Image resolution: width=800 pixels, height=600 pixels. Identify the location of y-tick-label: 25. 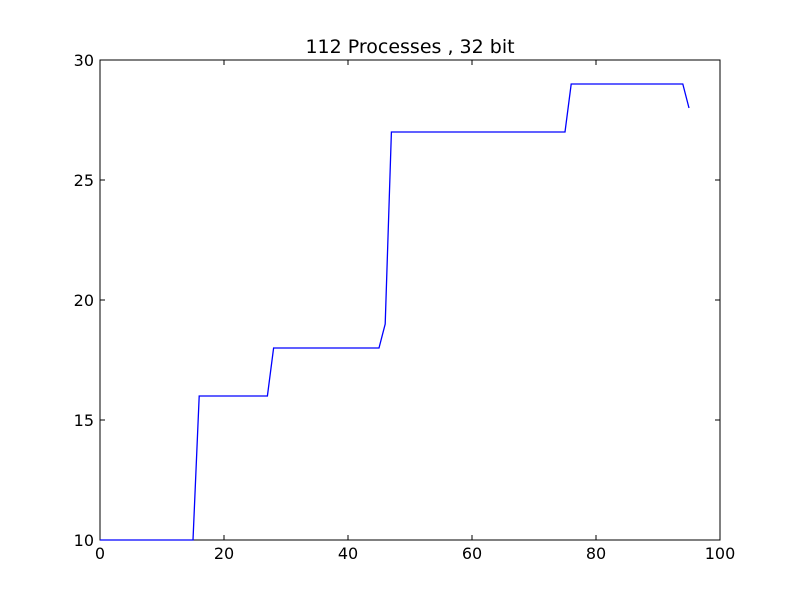
(84, 180).